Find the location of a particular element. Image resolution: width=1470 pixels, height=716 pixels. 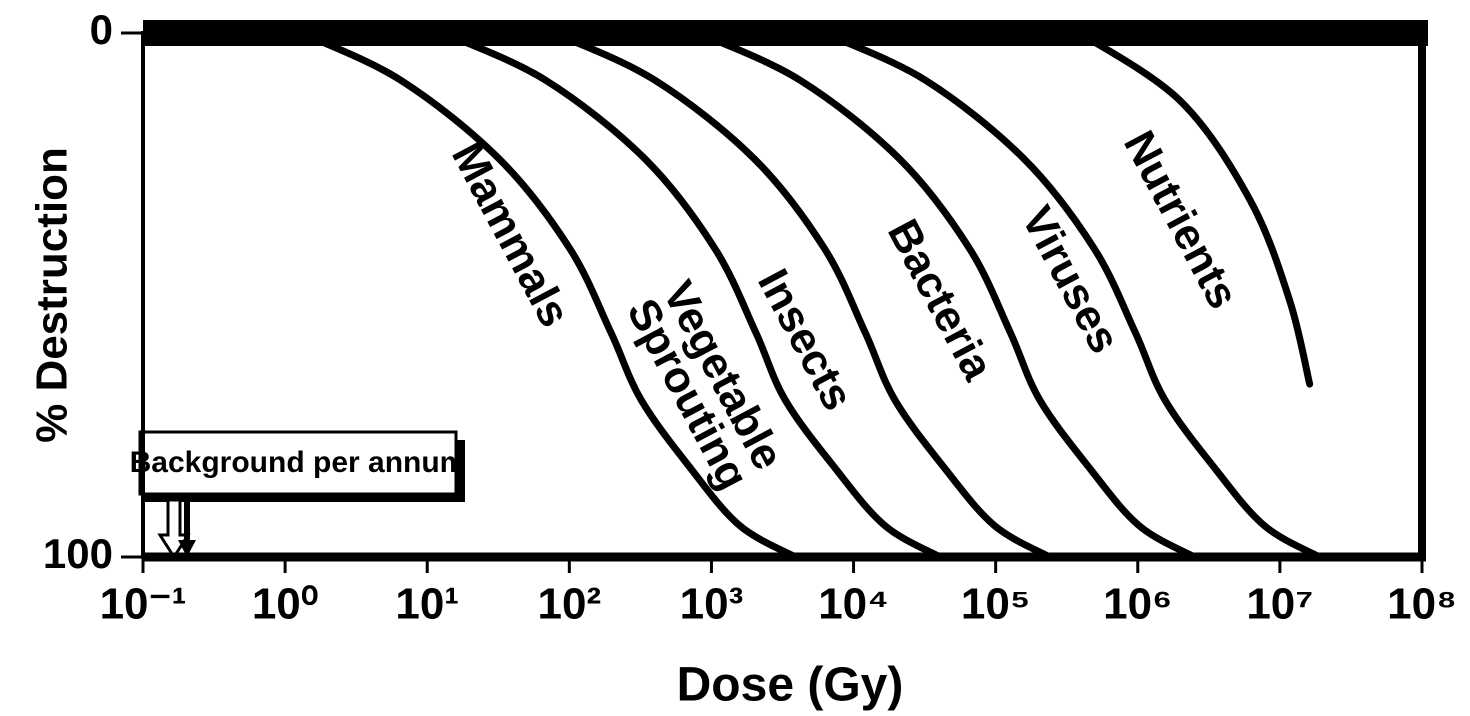

top-band is located at coordinates (785, 33).